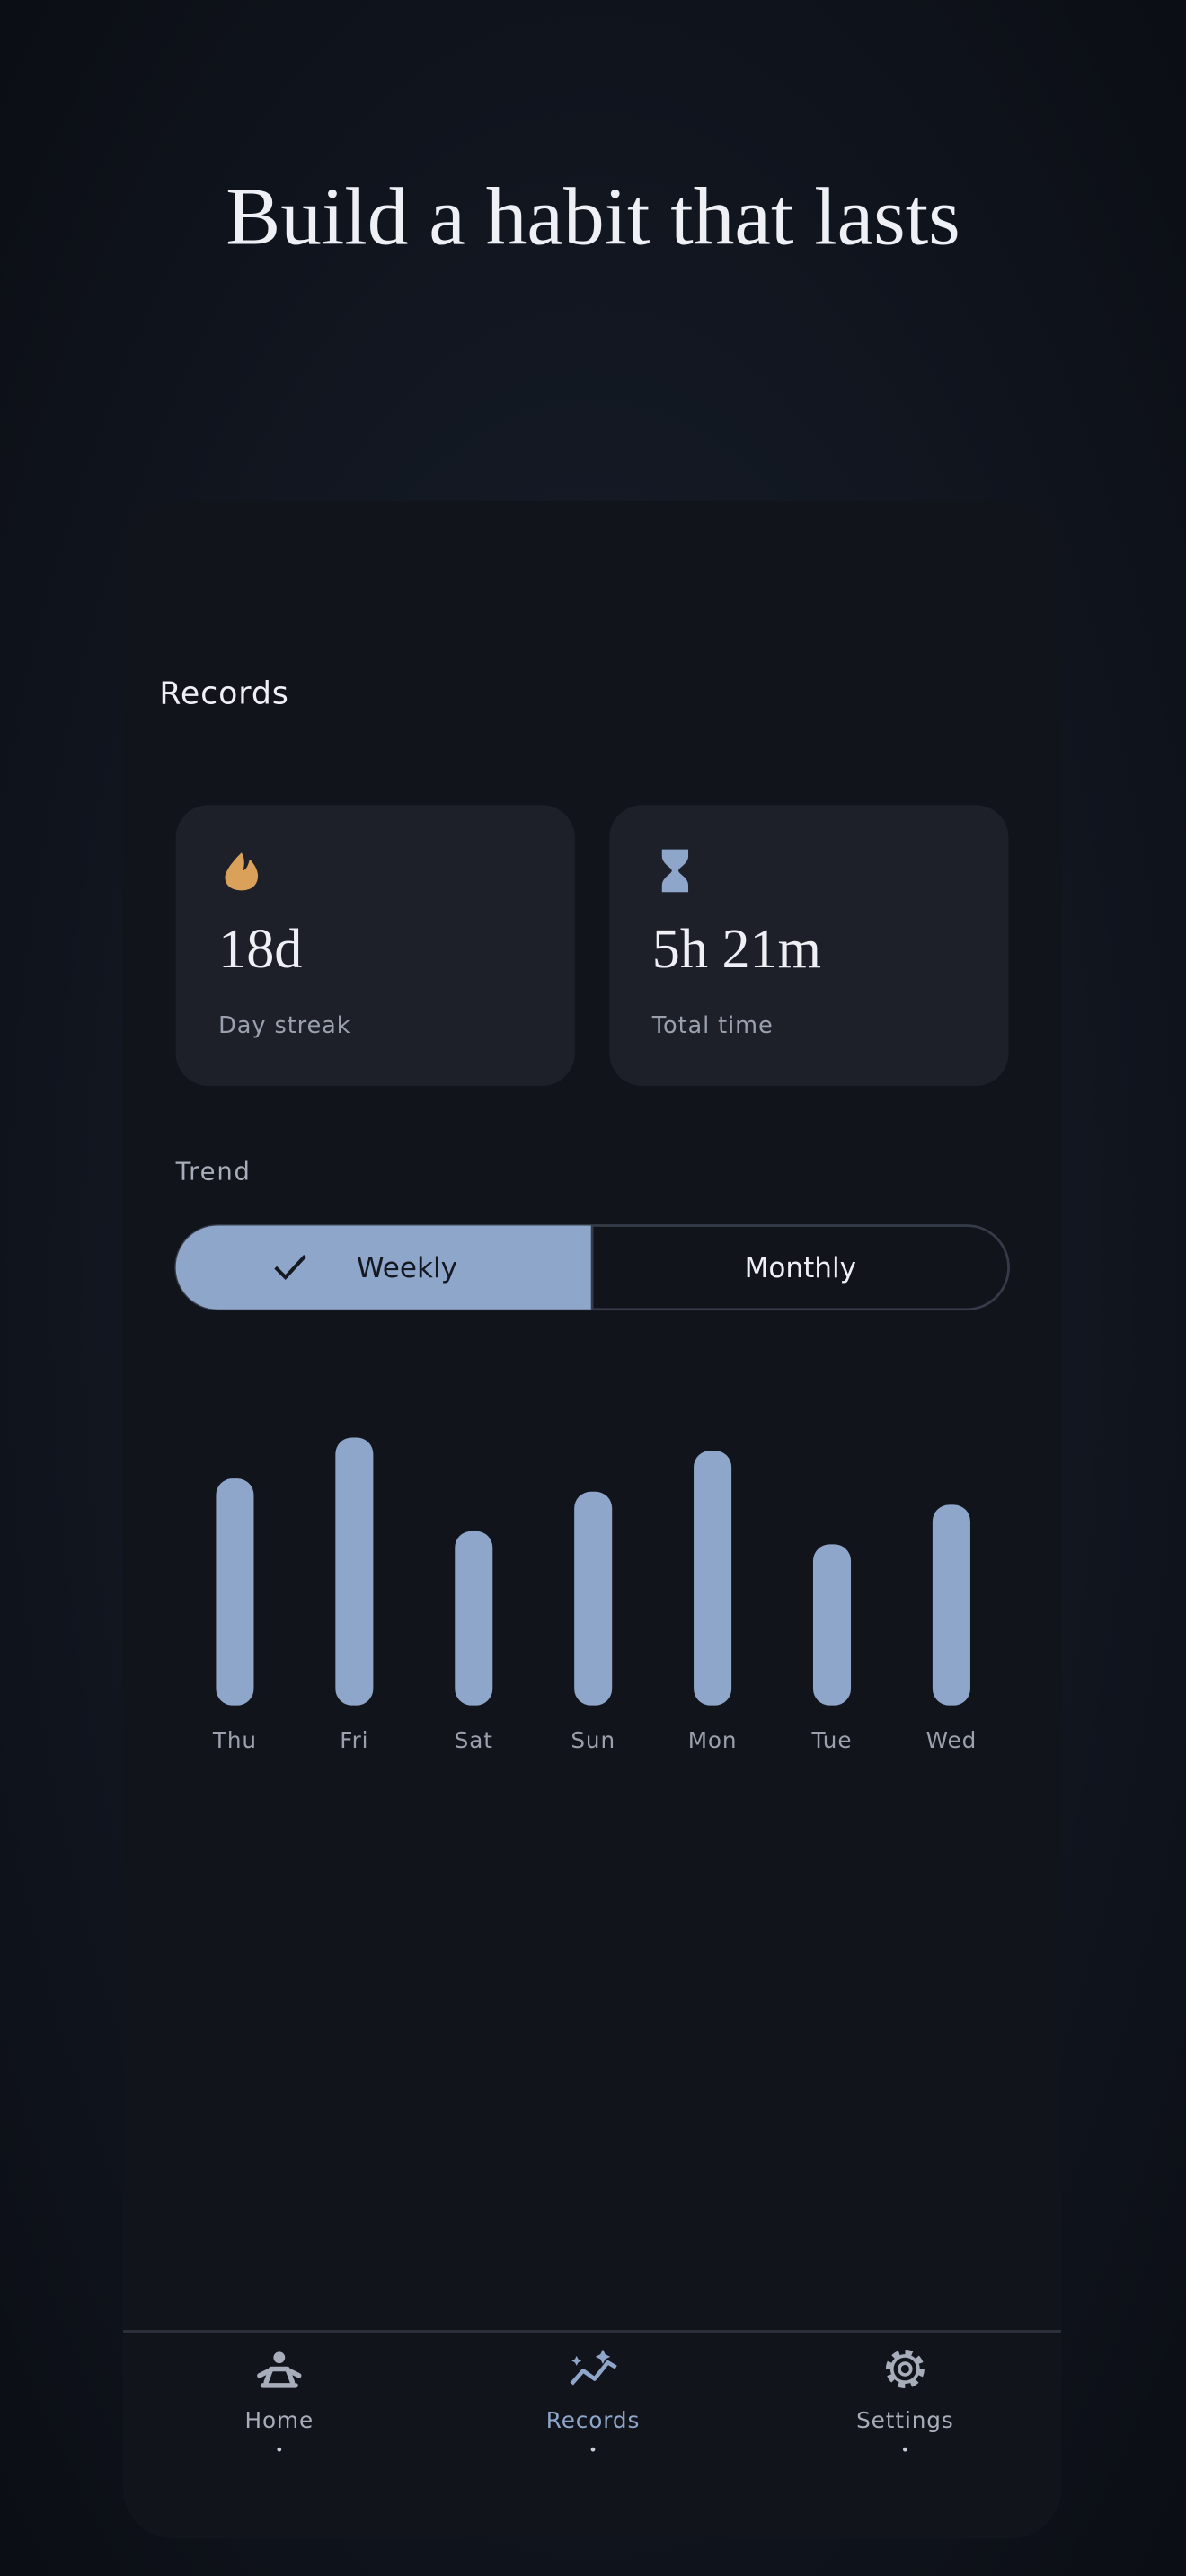  I want to click on x-tick-label: Mon, so click(713, 1740).